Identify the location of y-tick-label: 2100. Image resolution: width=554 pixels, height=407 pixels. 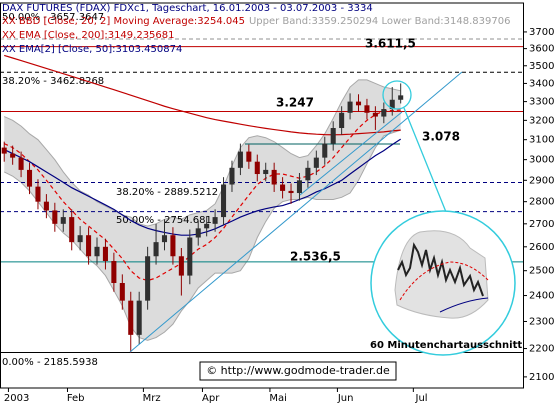
(541, 377).